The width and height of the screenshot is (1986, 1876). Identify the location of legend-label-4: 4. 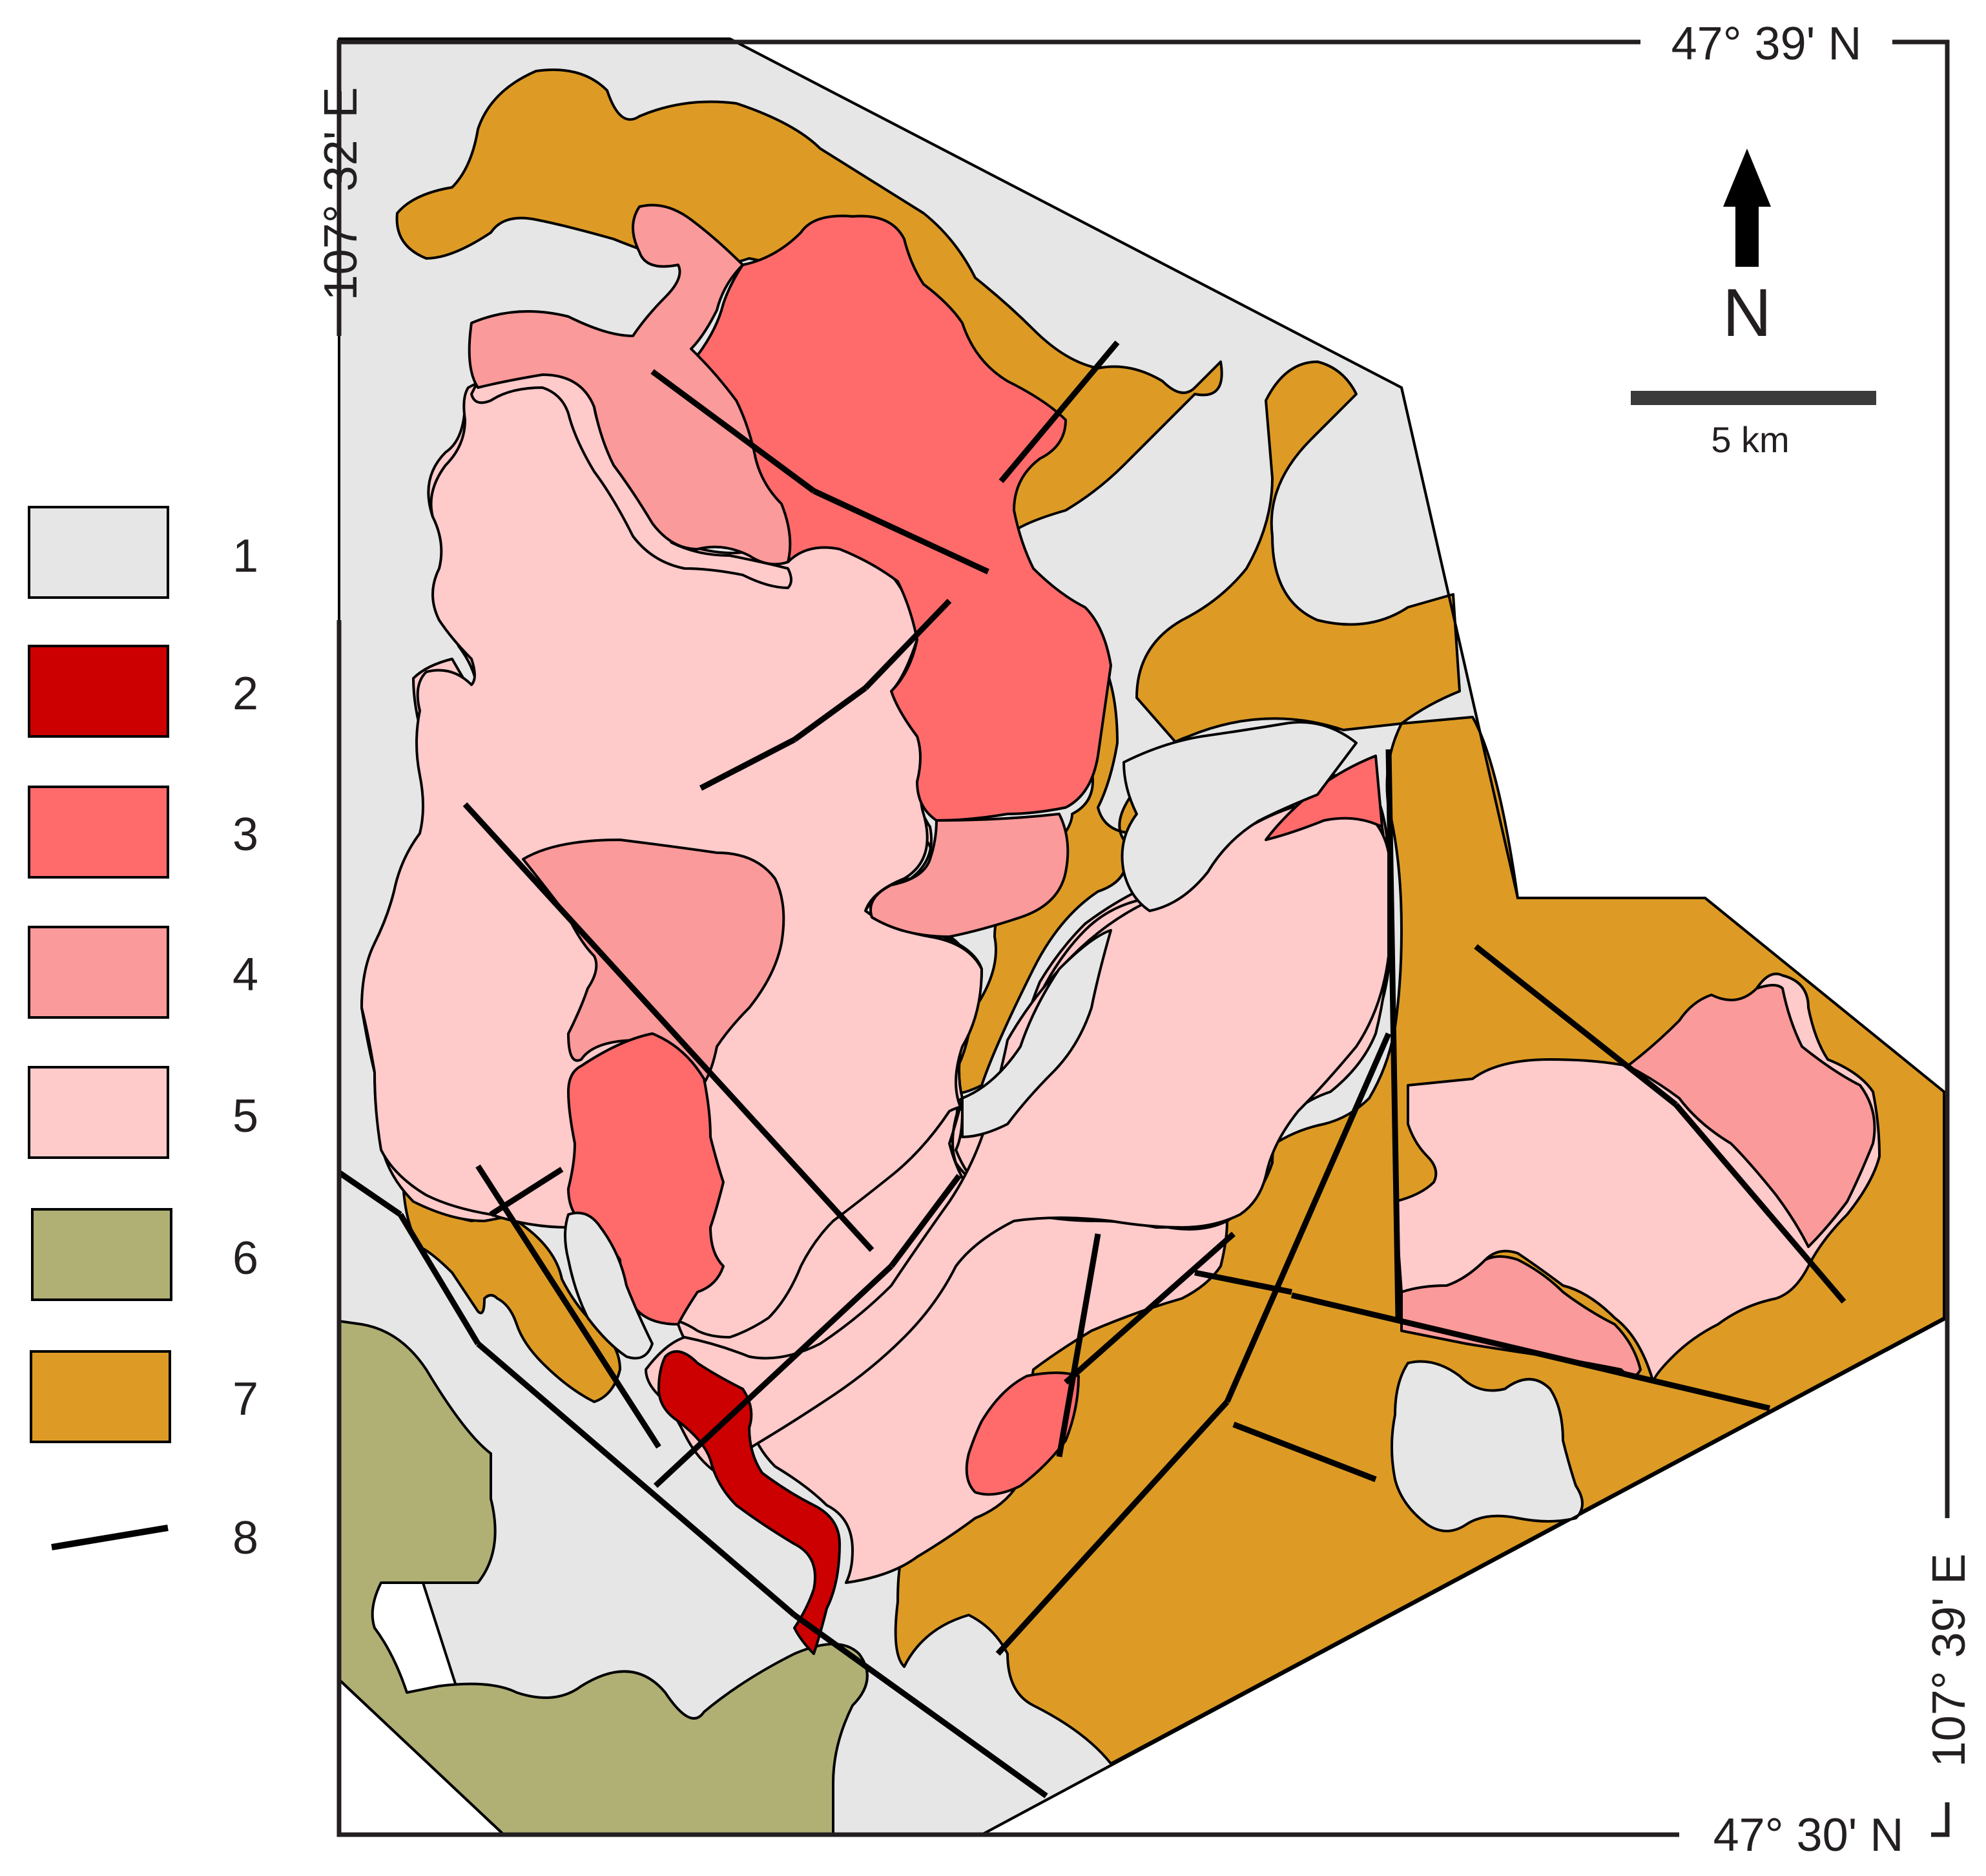
(245, 975).